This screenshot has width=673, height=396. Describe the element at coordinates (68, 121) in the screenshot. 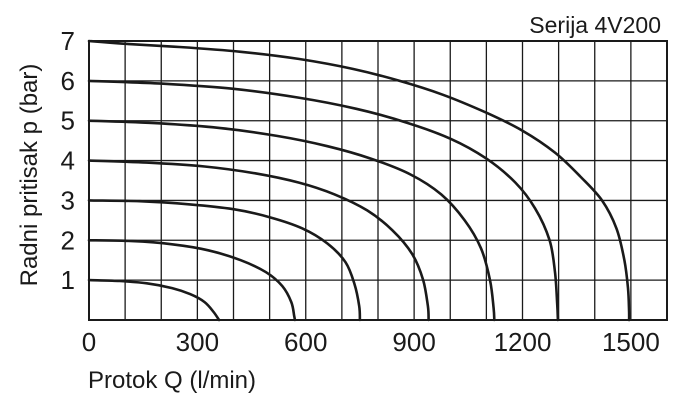

I see `y-tick-label: 5` at that location.